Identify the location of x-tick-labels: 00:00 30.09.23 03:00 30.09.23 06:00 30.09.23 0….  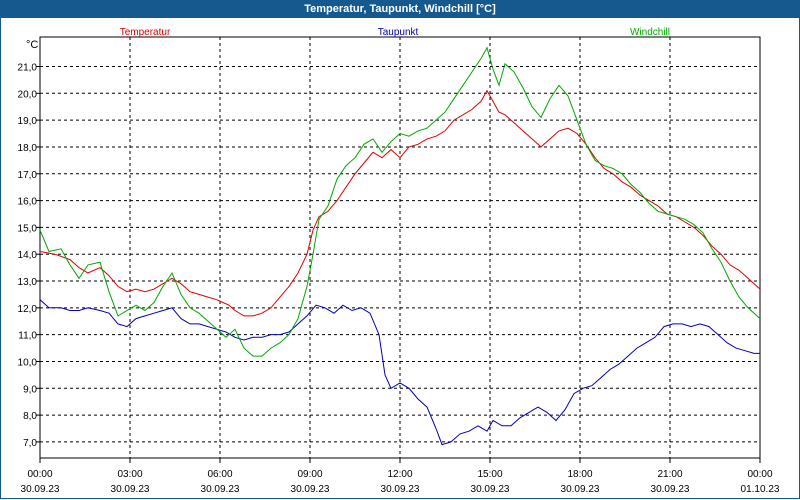
(400, 482).